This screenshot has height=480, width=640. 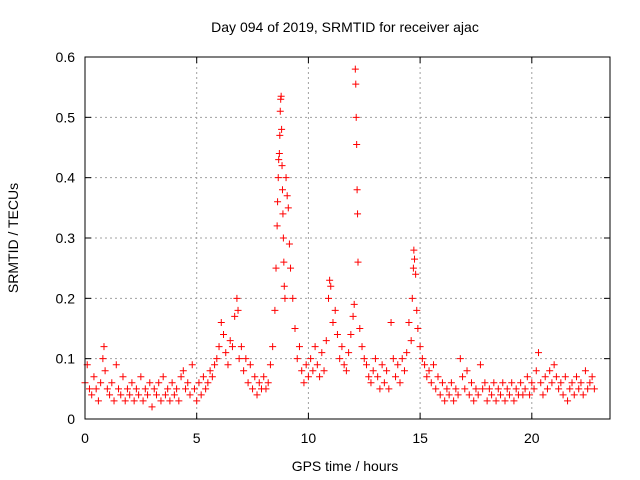 What do you see at coordinates (345, 466) in the screenshot?
I see `x-axis-label: GPS time / hours` at bounding box center [345, 466].